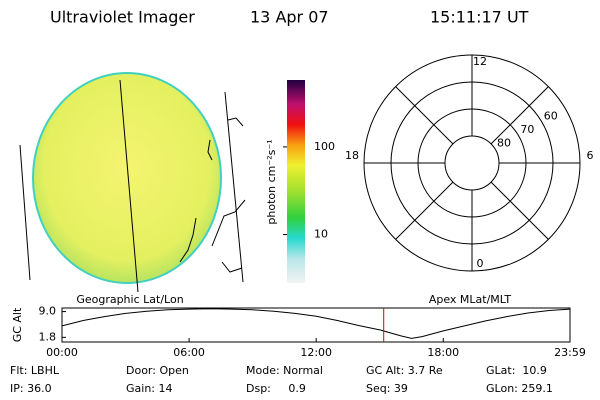 This screenshot has width=600, height=400. What do you see at coordinates (284, 370) in the screenshot?
I see `status-field: Mode: Normal` at bounding box center [284, 370].